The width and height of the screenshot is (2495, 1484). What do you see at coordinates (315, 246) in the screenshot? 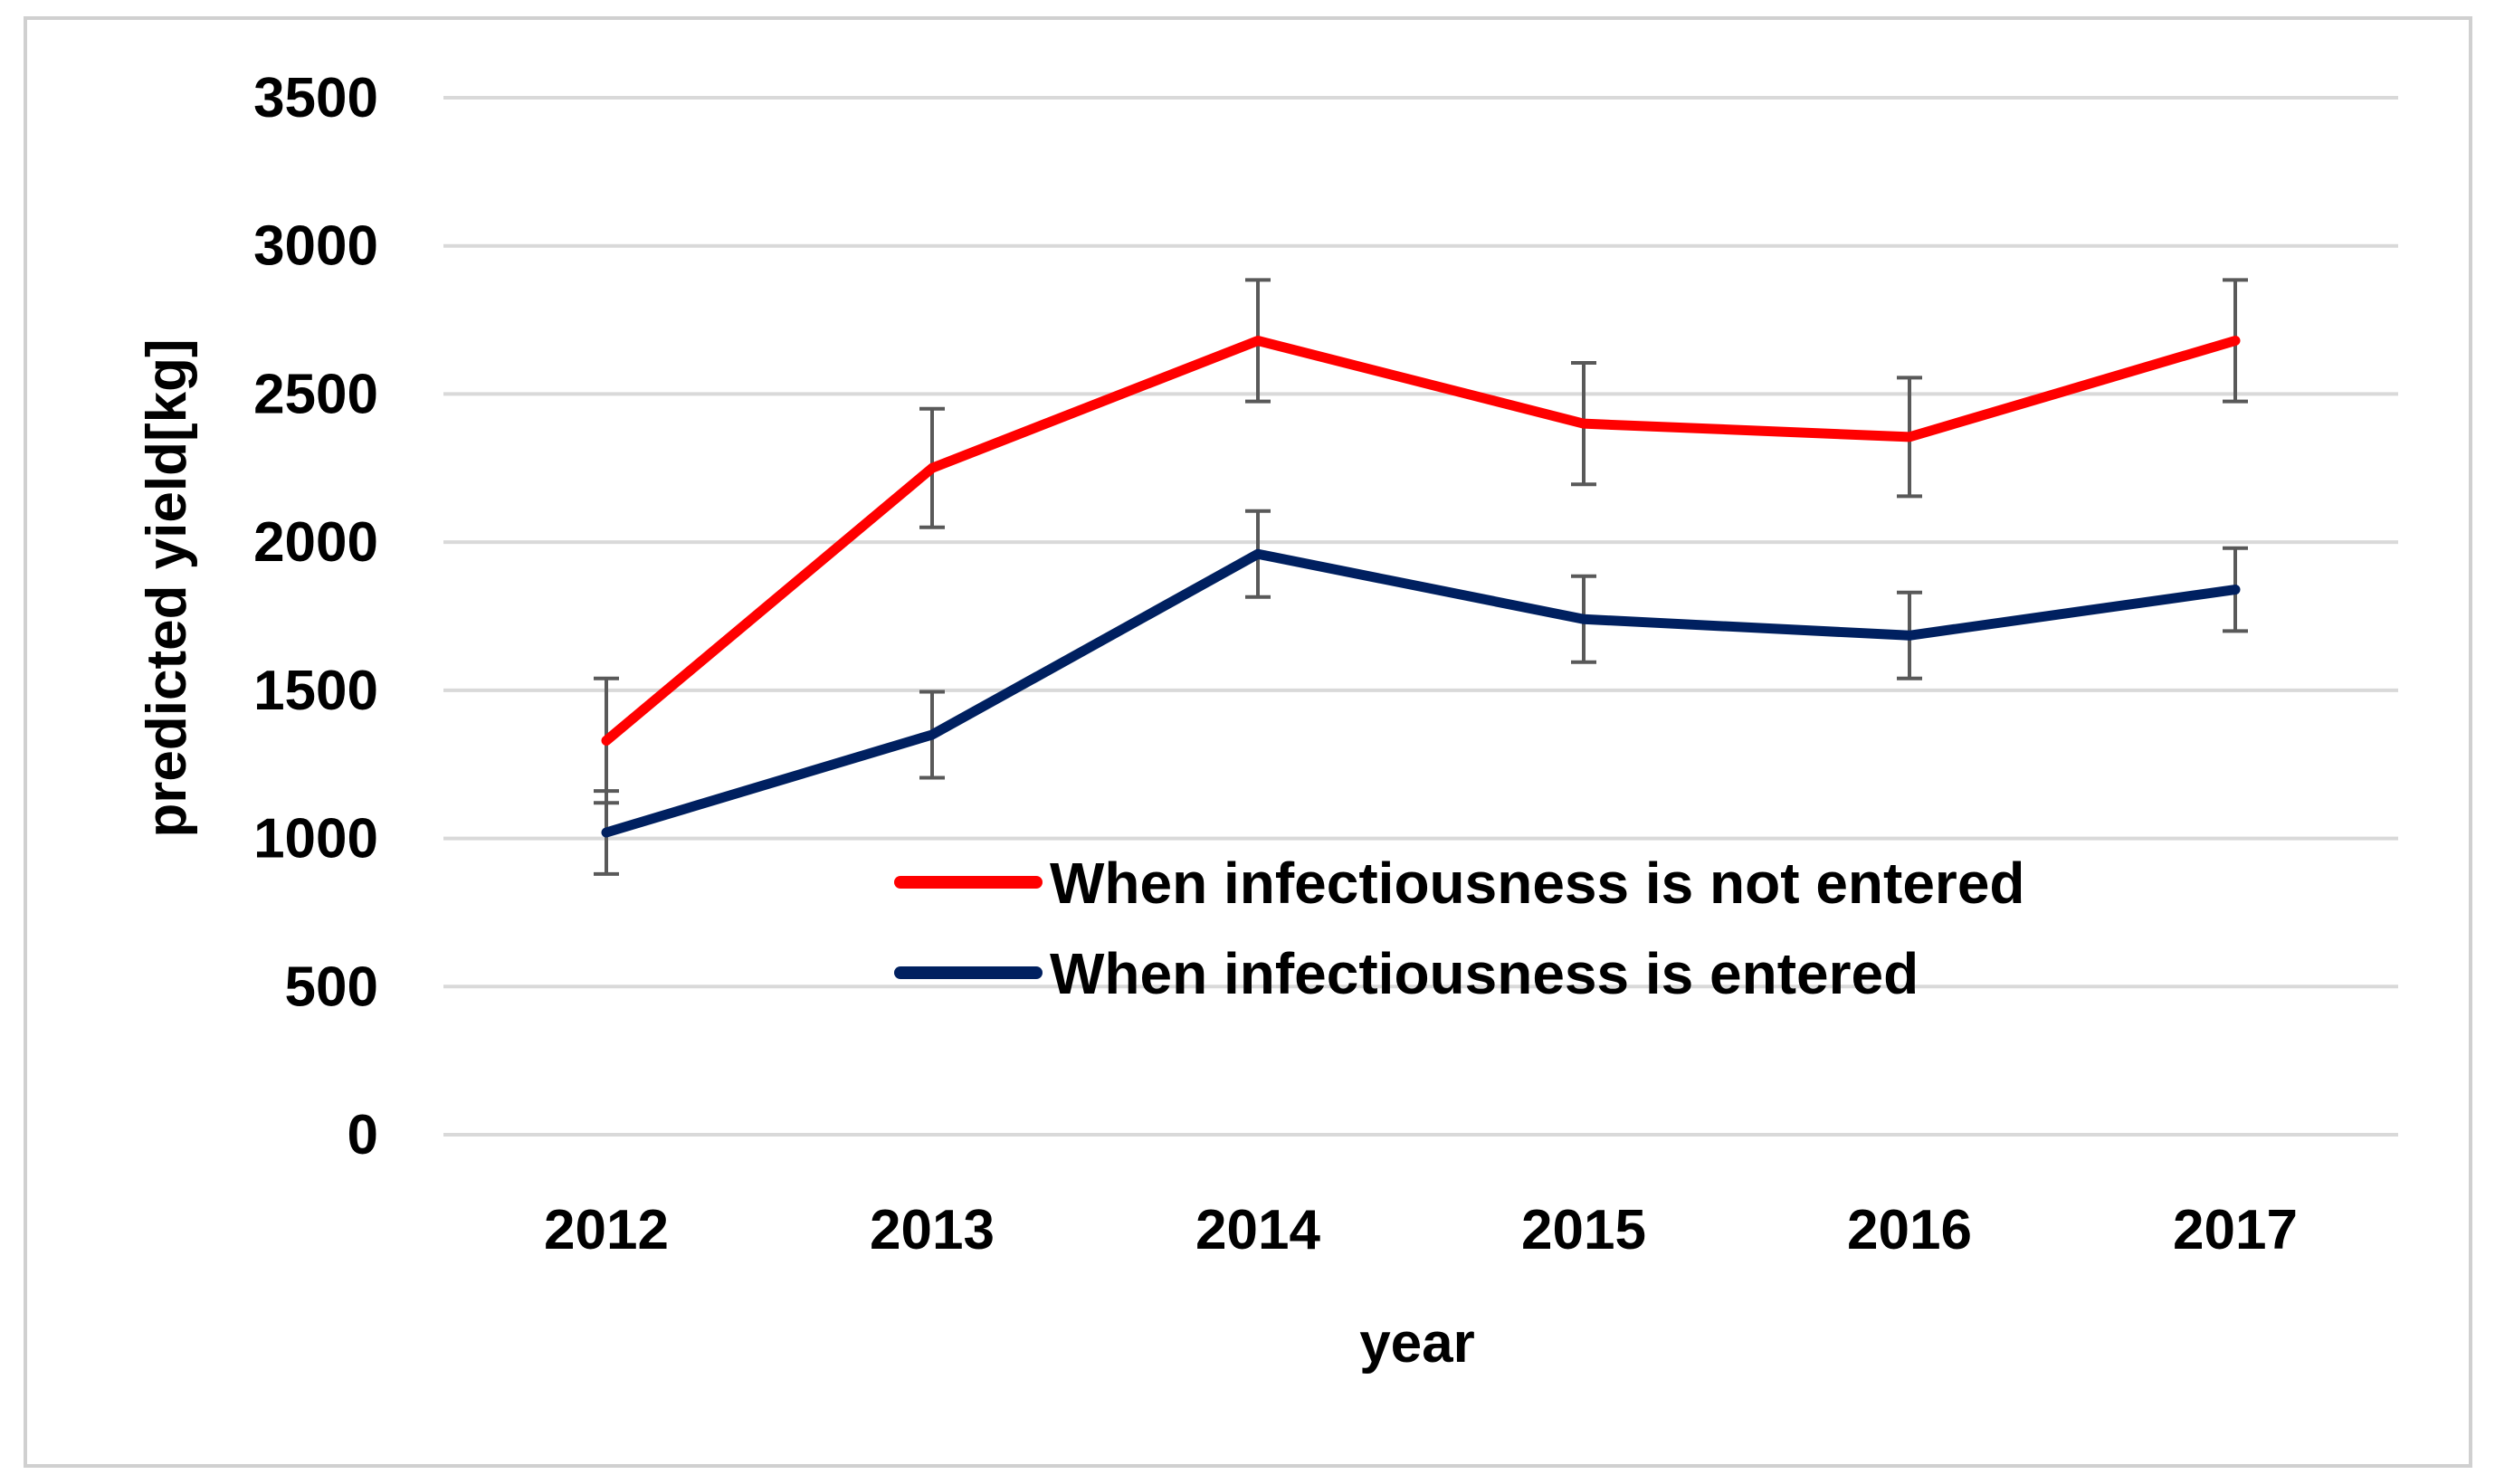
I see `y-tick-label: 3000` at bounding box center [315, 246].